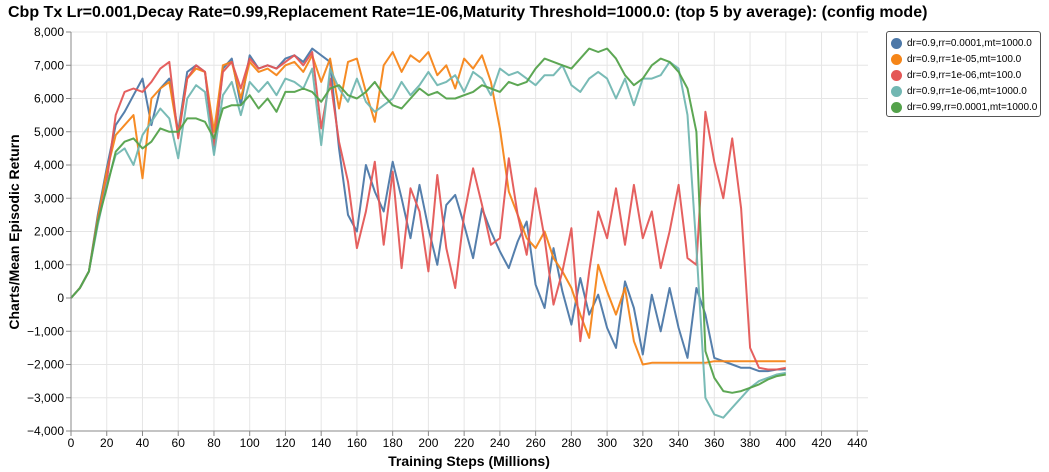 This screenshot has width=1049, height=472. Describe the element at coordinates (750, 443) in the screenshot. I see `x-tick-label: 380` at that location.